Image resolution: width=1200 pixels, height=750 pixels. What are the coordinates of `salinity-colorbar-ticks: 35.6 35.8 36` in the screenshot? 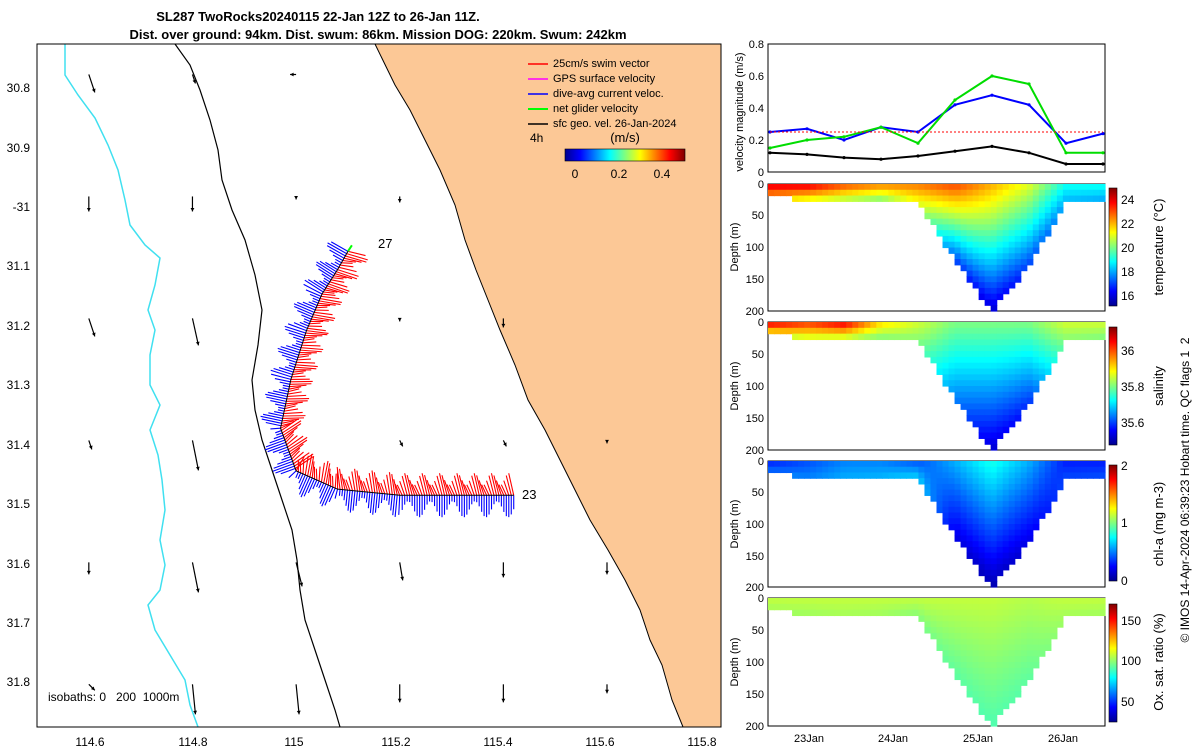 It's located at (1133, 387).